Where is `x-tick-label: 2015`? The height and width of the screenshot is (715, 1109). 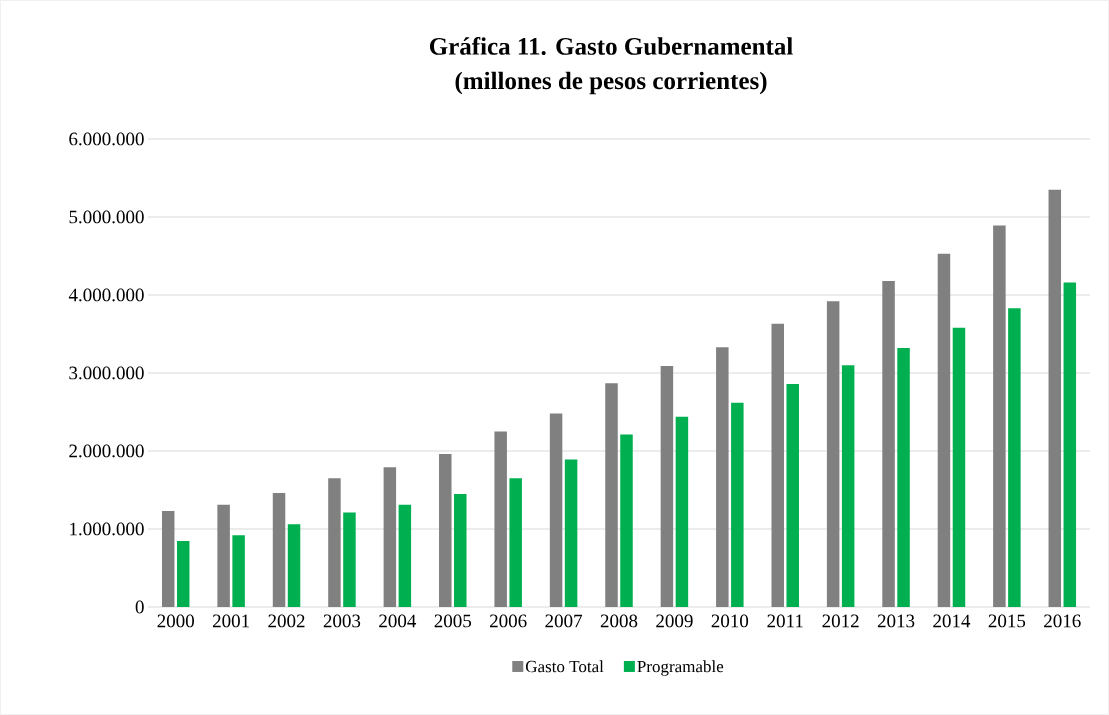
x-tick-label: 2015 is located at coordinates (1007, 621).